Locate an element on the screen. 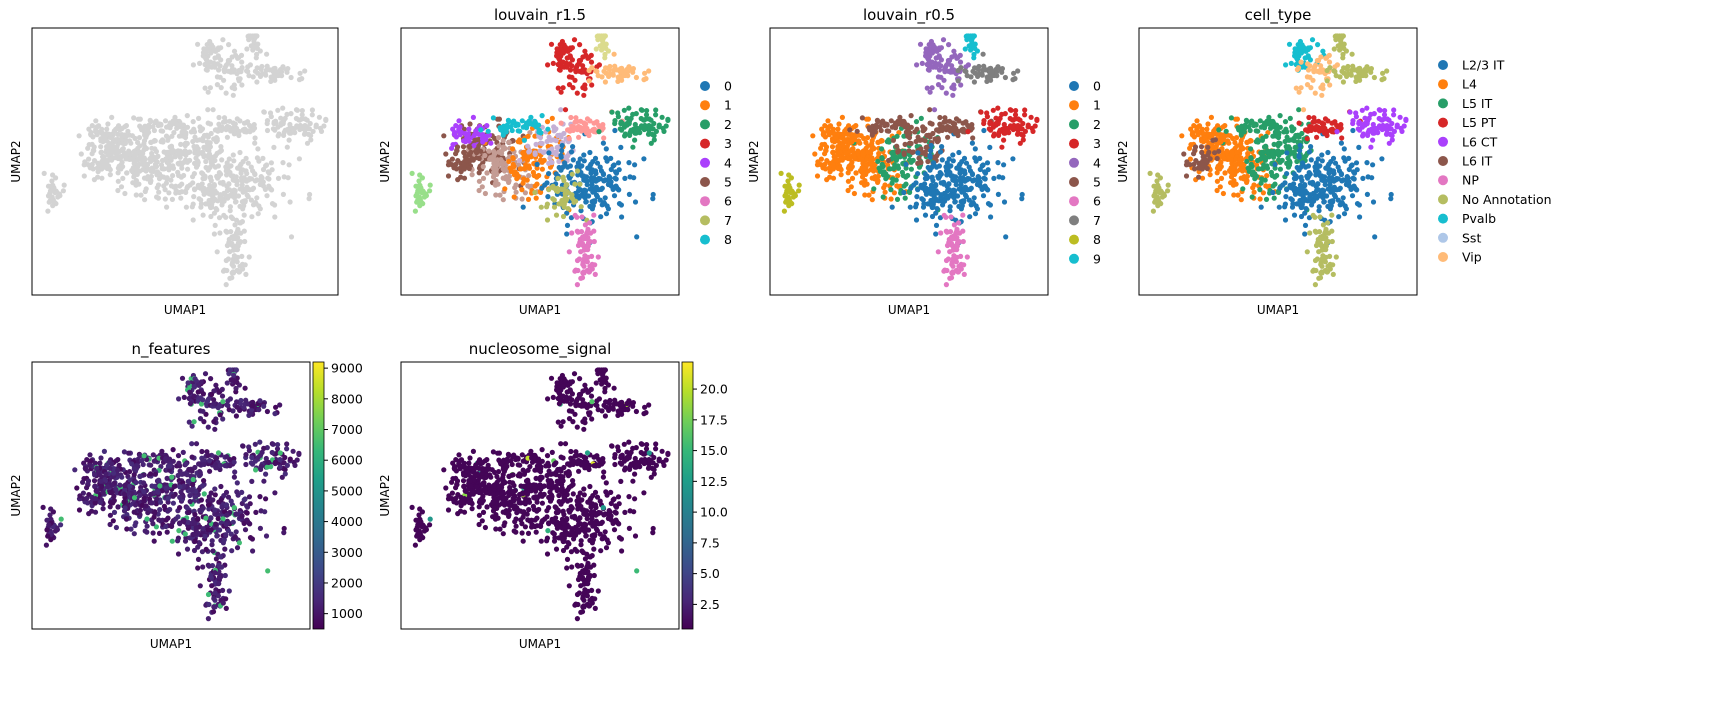 This screenshot has width=1711, height=720. legend-label: 1 is located at coordinates (1097, 105).